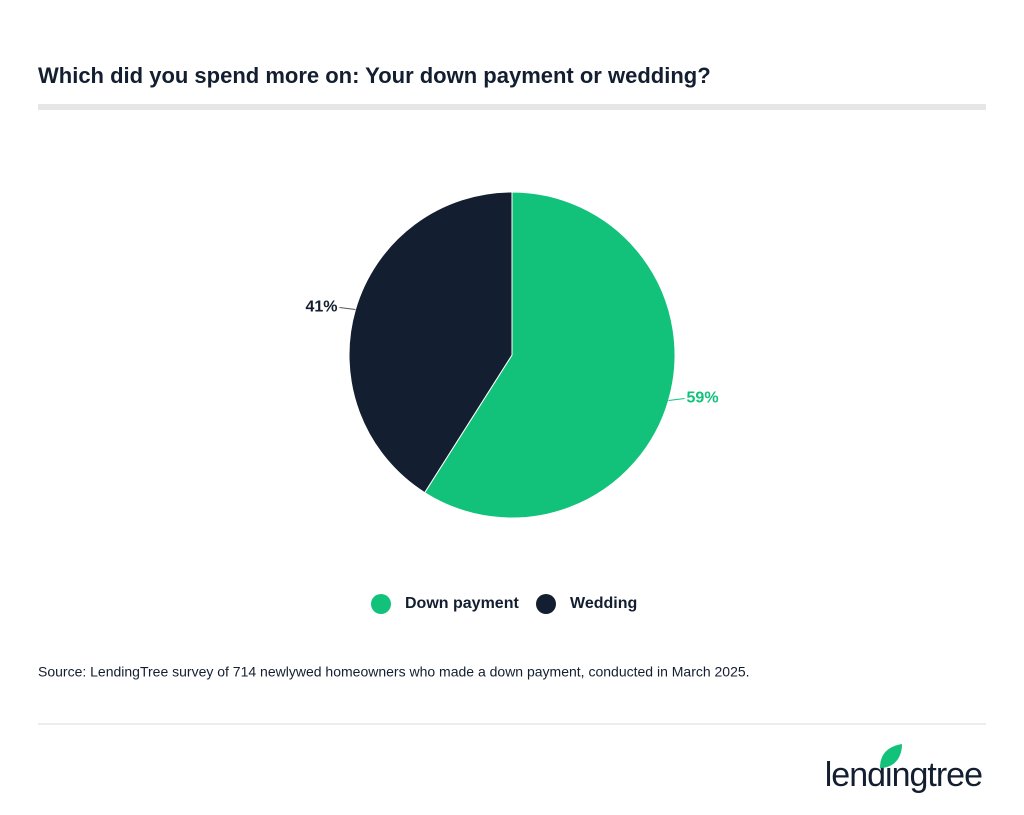  What do you see at coordinates (603, 603) in the screenshot?
I see `legend-label: Wedding` at bounding box center [603, 603].